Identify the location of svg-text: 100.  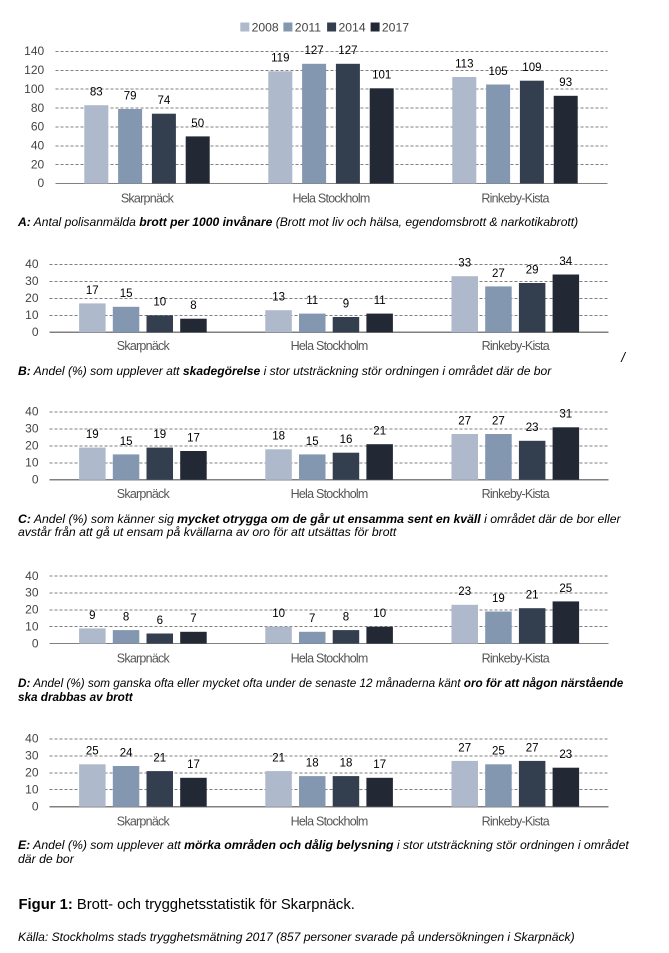
(34, 89).